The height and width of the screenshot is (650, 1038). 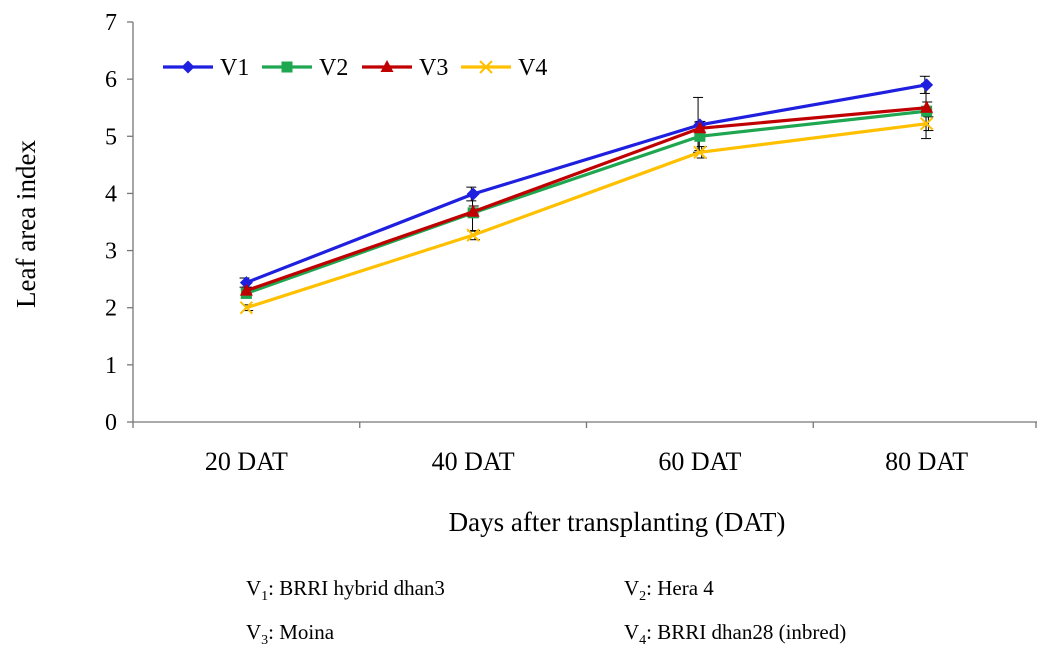 I want to click on legend-label: V3, so click(x=433, y=68).